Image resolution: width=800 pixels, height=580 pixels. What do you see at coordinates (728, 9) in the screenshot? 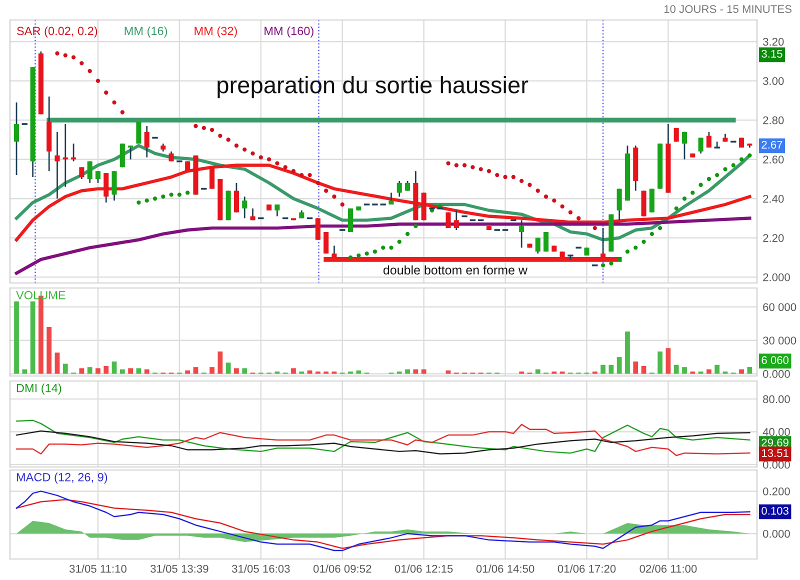
I see `chart-subtitle: 10 JOURS - 15 MINUTES` at bounding box center [728, 9].